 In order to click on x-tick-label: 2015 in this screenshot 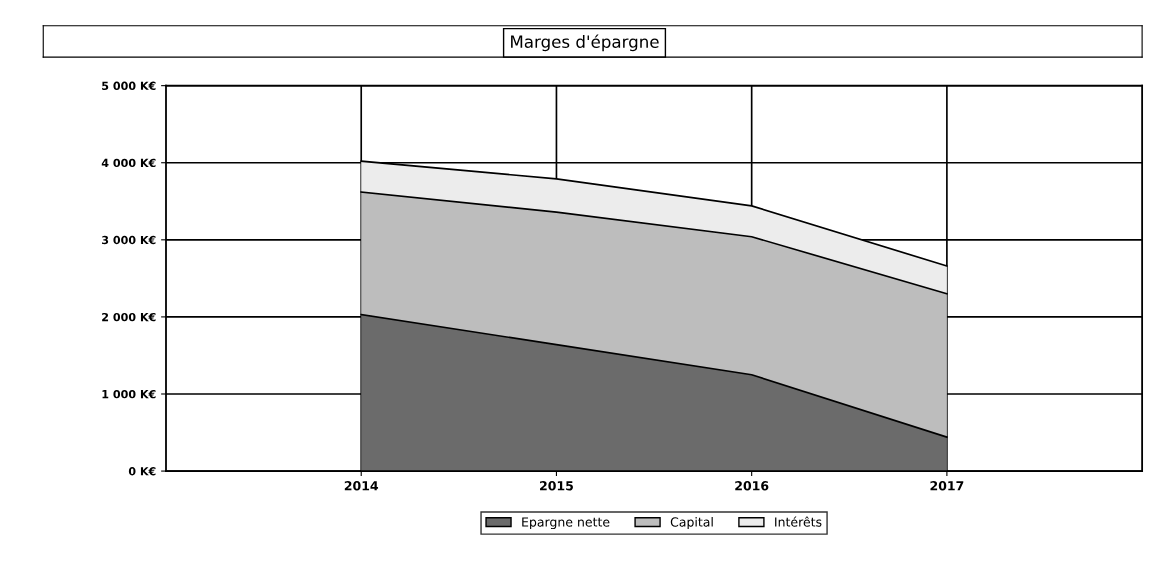, I will do `click(556, 486)`.